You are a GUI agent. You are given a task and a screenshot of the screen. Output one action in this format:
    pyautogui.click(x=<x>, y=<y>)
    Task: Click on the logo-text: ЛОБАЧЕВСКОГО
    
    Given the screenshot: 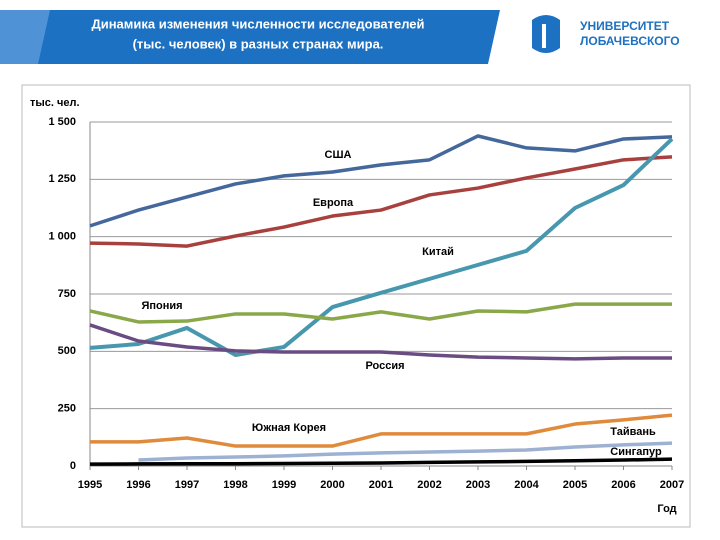 What is the action you would take?
    pyautogui.click(x=630, y=41)
    